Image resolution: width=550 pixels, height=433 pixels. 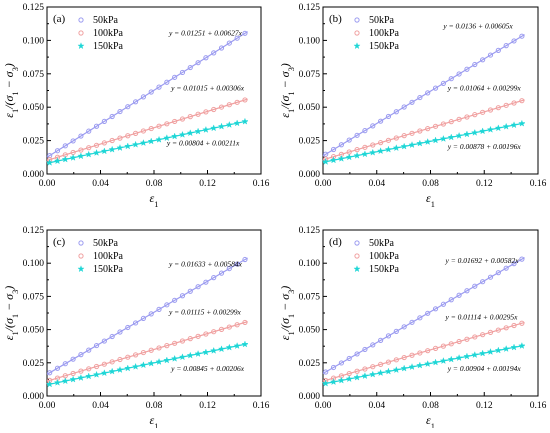 I want to click on legend: 50kPa 100kPa 150kPa, so click(x=100, y=33).